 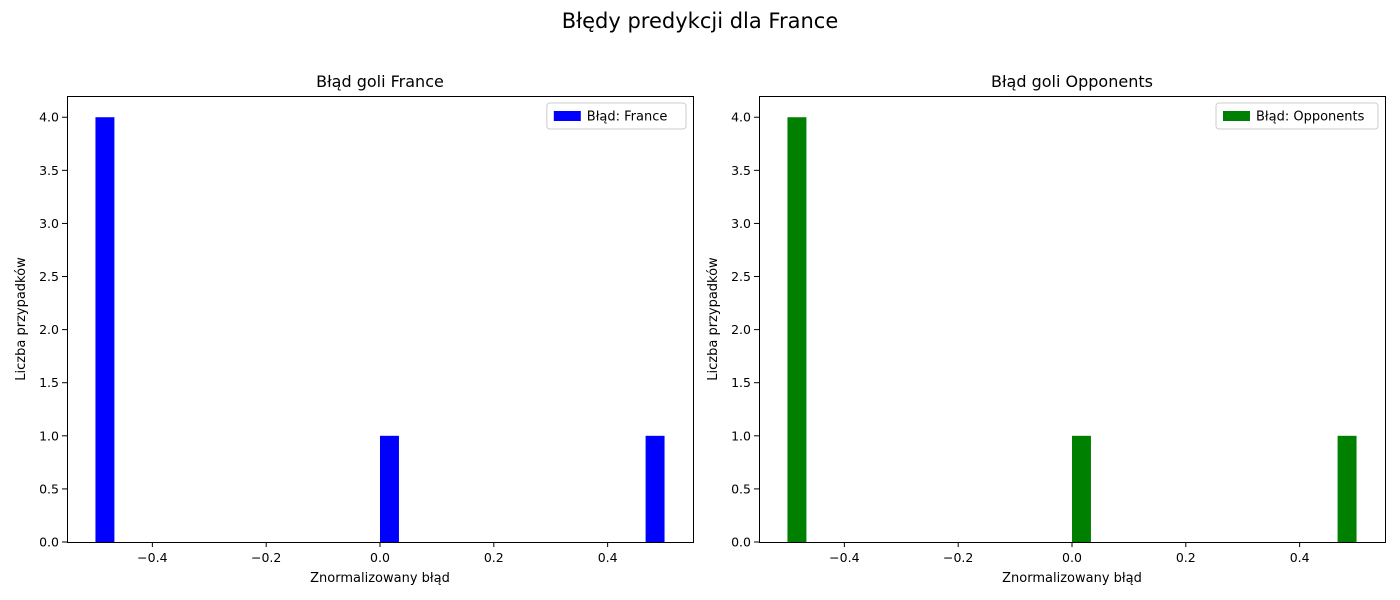 What do you see at coordinates (1310, 117) in the screenshot?
I see `legend-label: Błąd: Opponents` at bounding box center [1310, 117].